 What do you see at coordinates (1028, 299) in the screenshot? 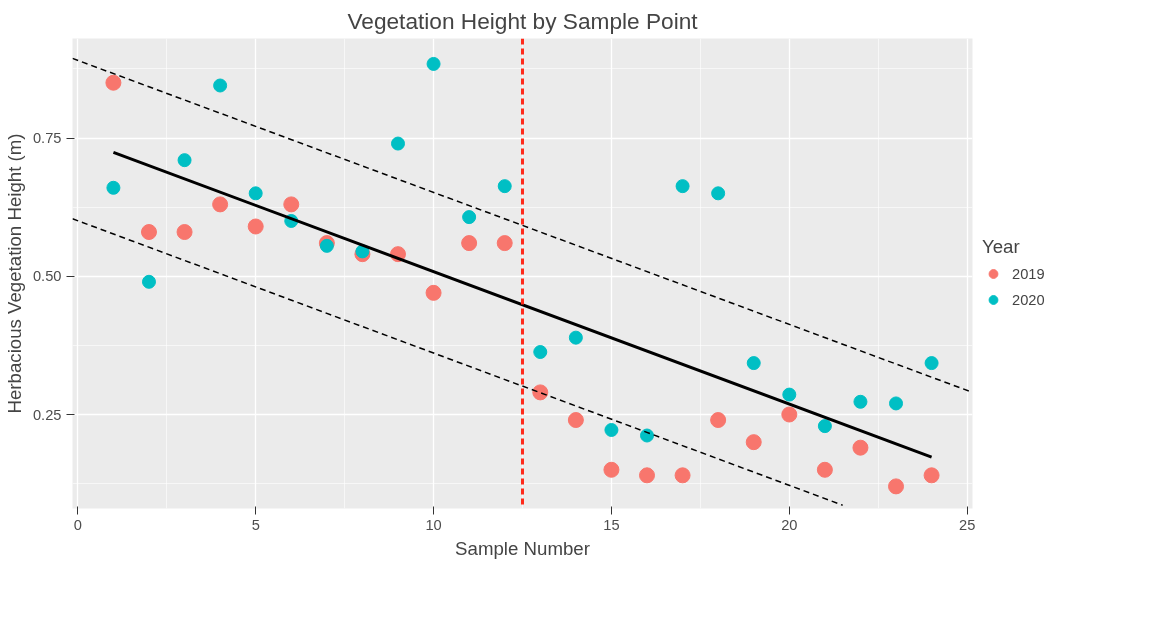
I see `legend-label: 2020` at bounding box center [1028, 299].